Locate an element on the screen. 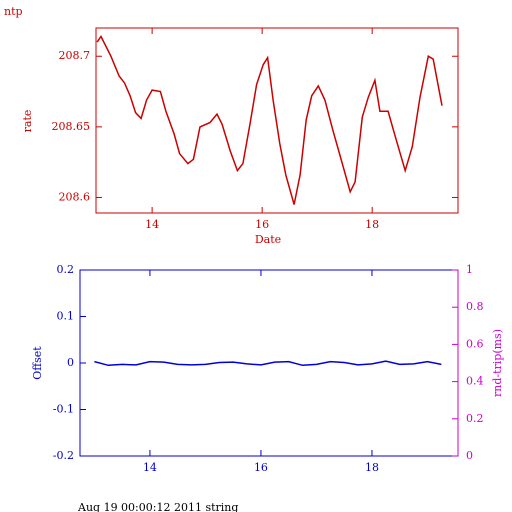 The image size is (512, 512). y2-tick-label: 0.2 is located at coordinates (475, 418).